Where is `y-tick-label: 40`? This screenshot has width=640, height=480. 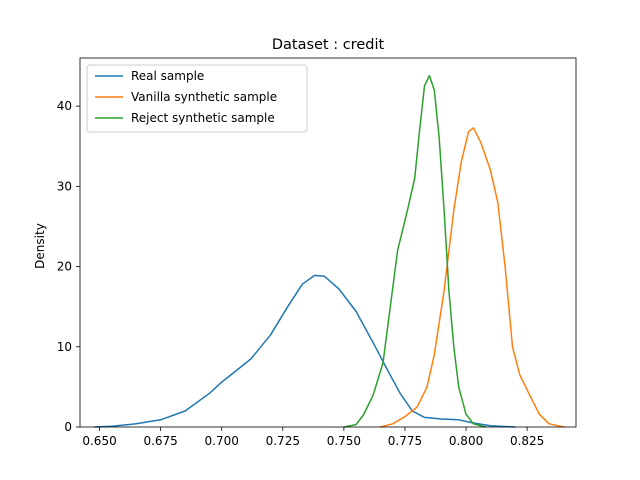
y-tick-label: 40 is located at coordinates (64, 106).